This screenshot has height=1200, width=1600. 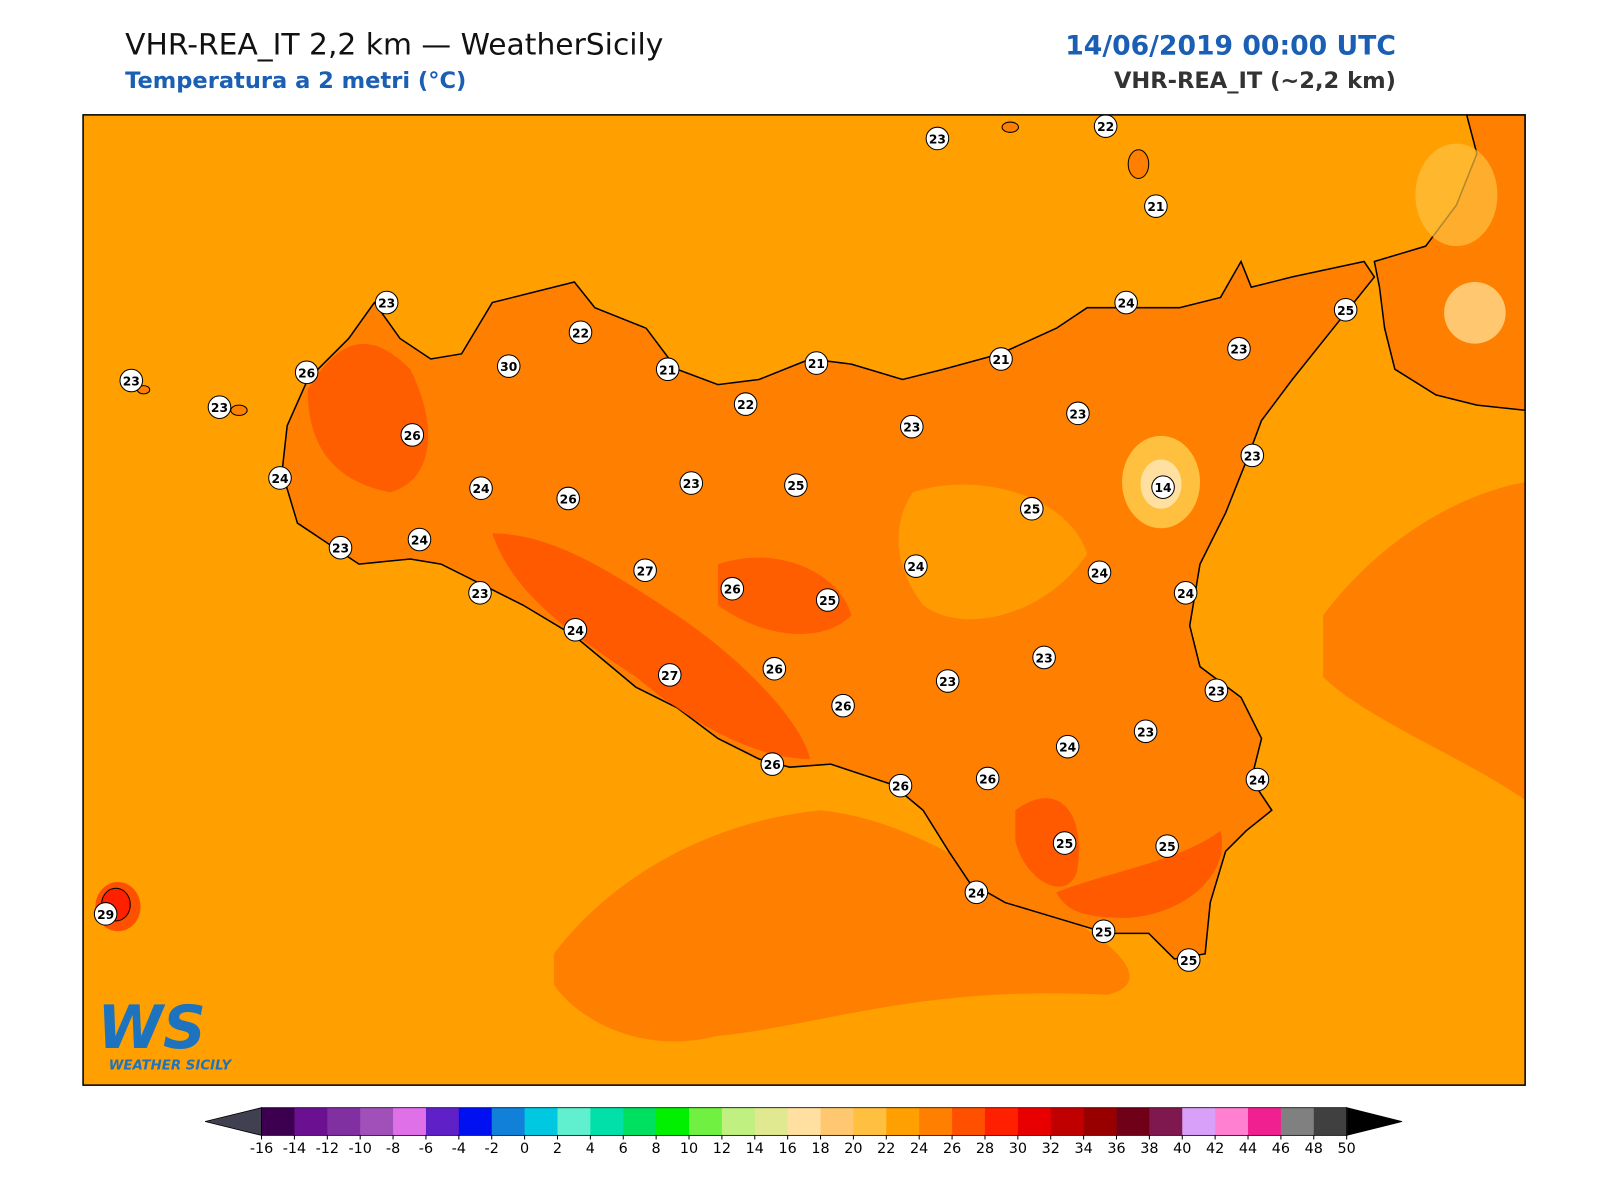 What do you see at coordinates (788, 1149) in the screenshot?
I see `colorbar-tick-label: 16` at bounding box center [788, 1149].